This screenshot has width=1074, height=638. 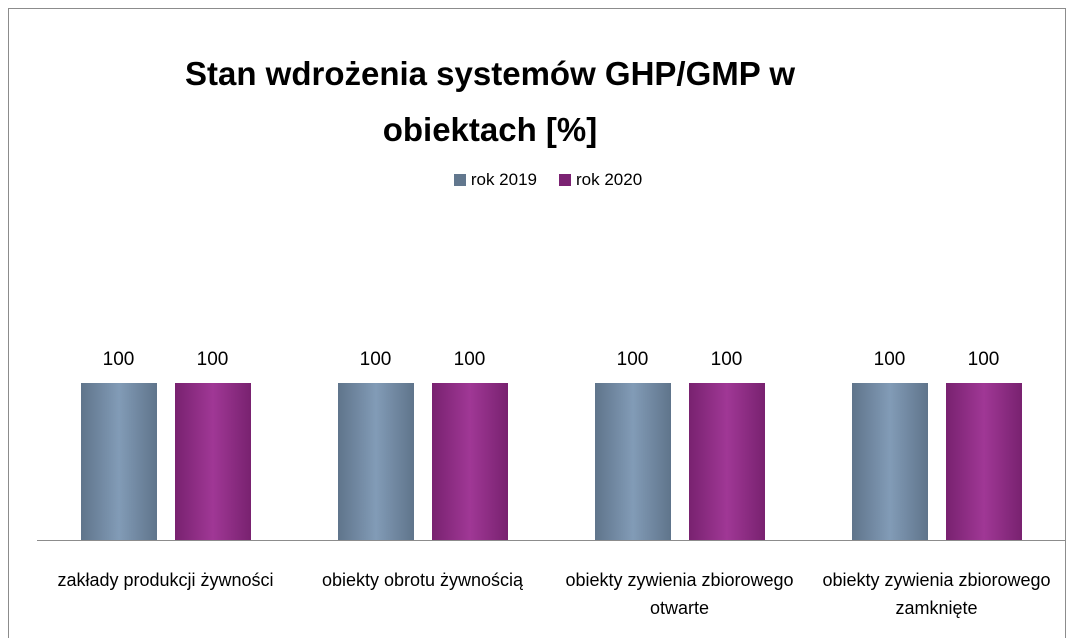 What do you see at coordinates (936, 594) in the screenshot?
I see `x-tick-label: obiekty zywienia zbiorowego zamknięte` at bounding box center [936, 594].